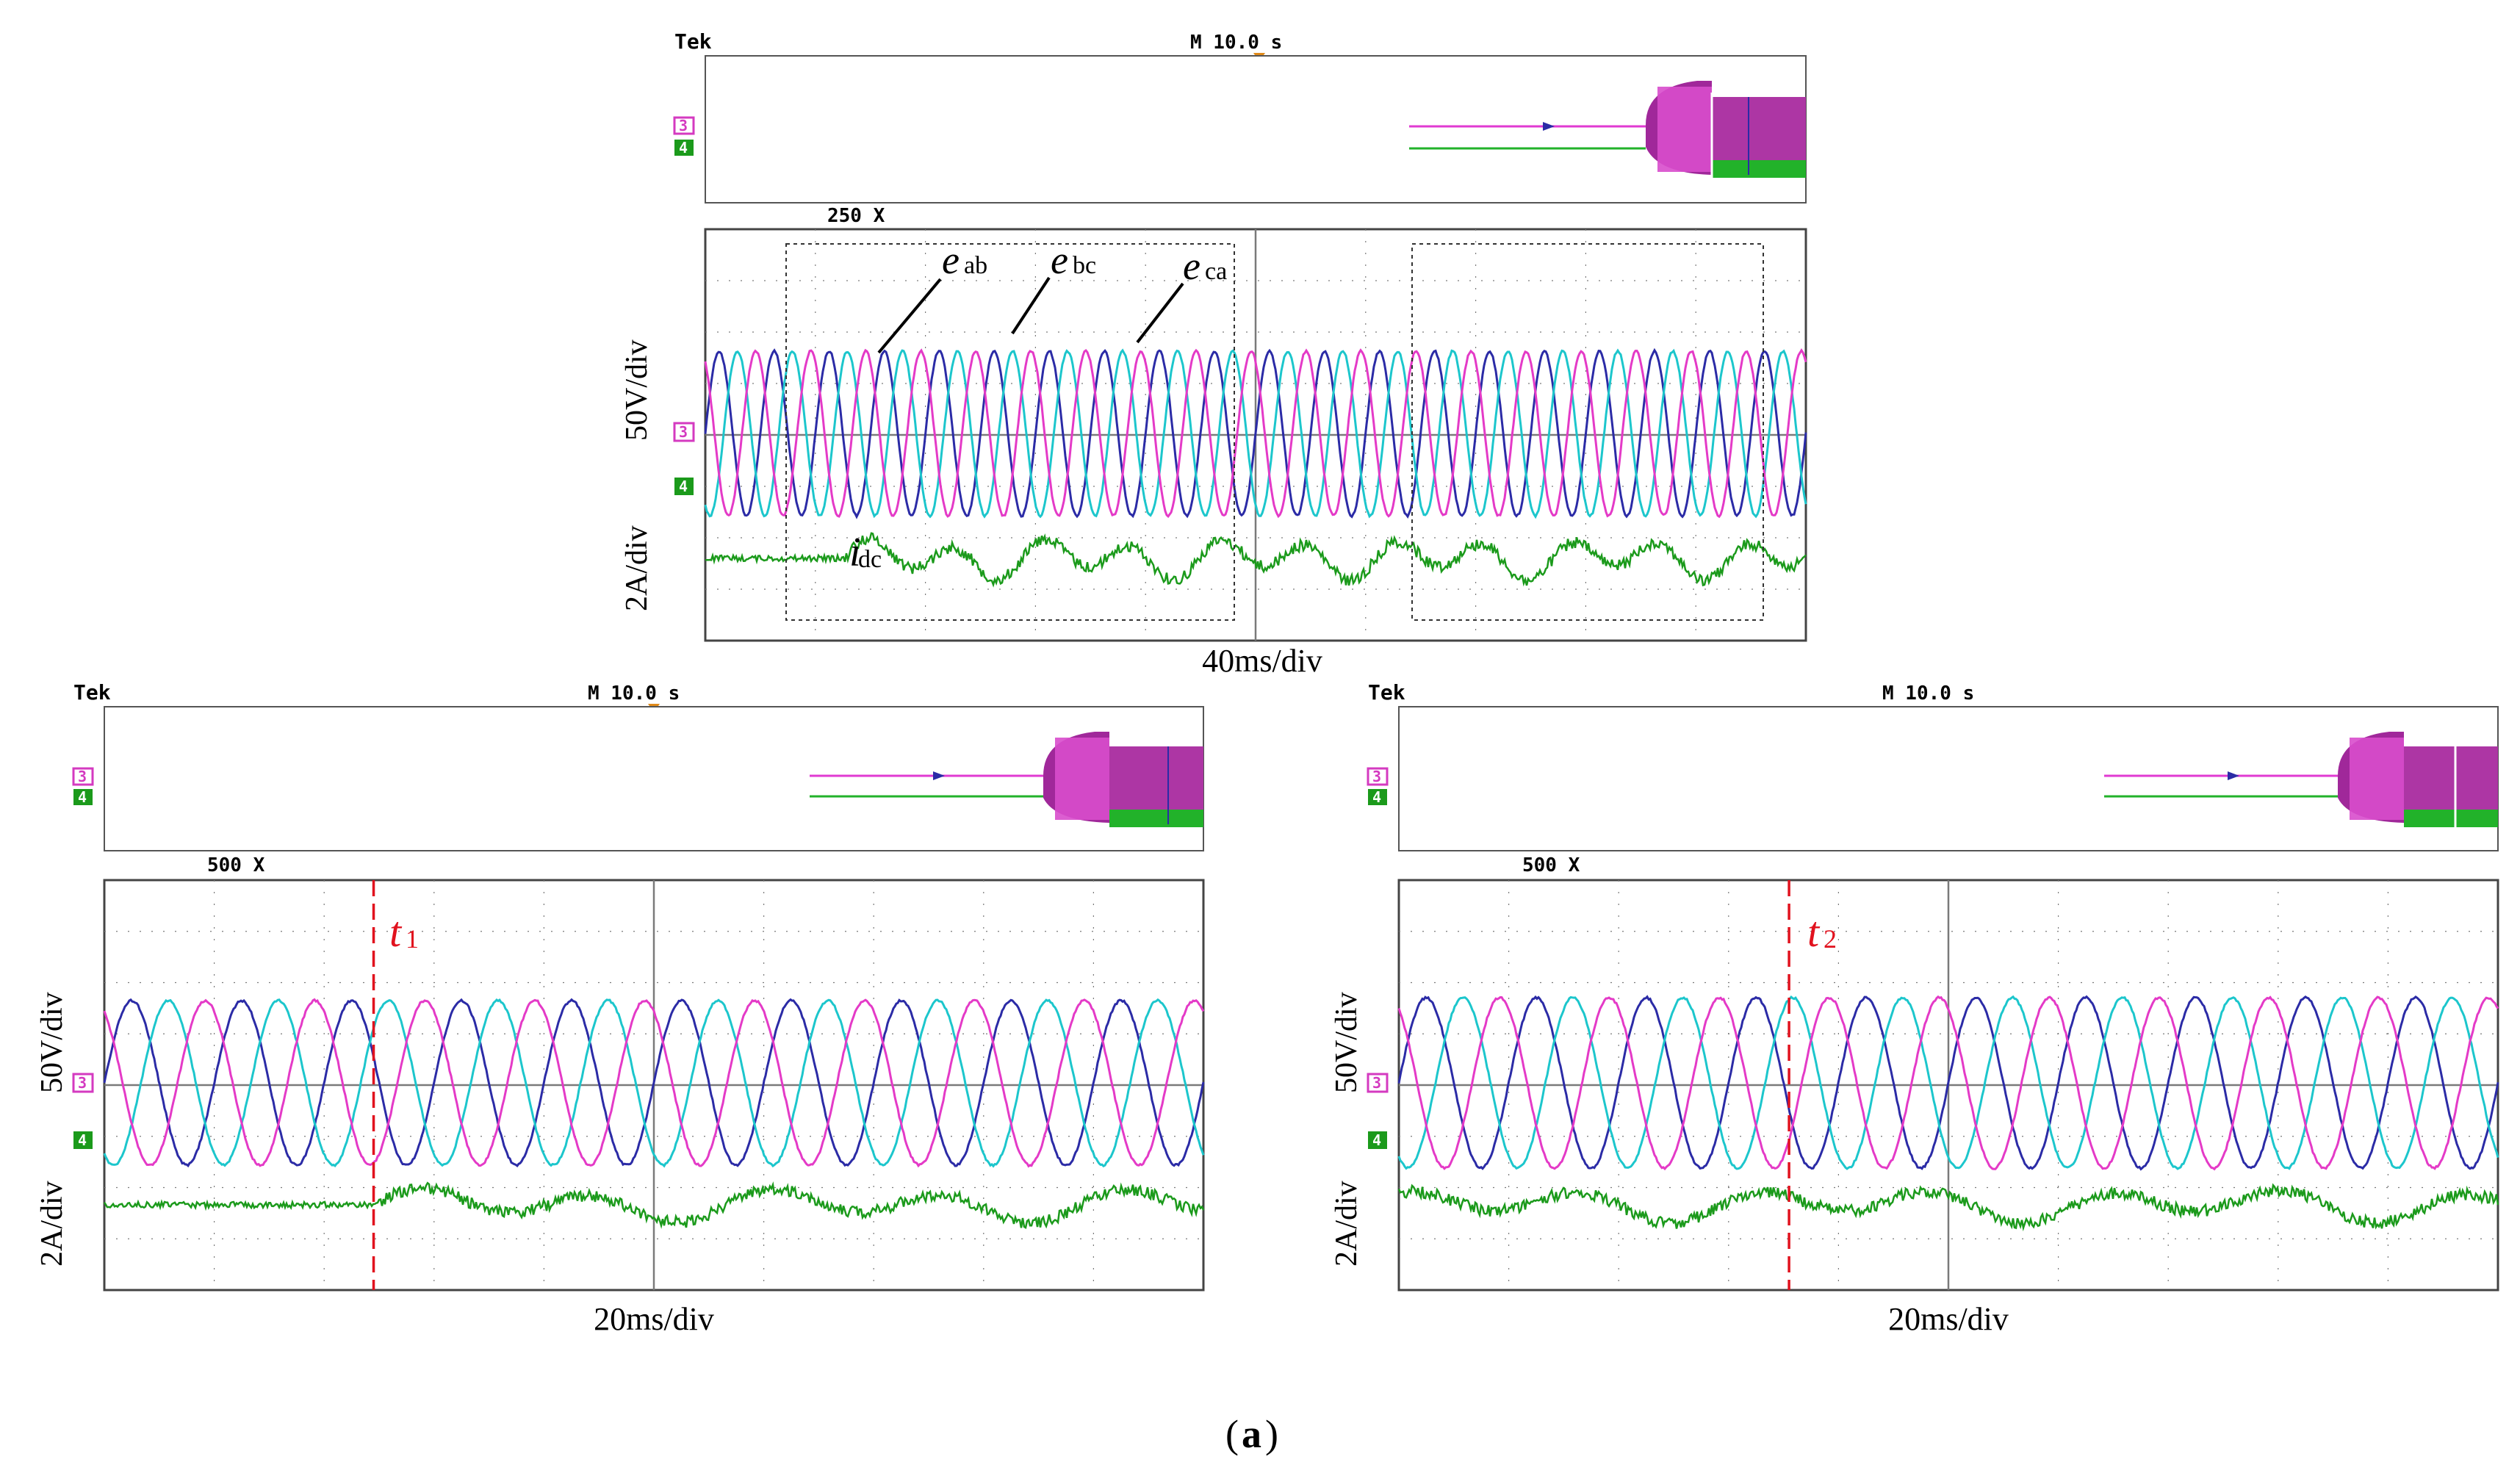  I want to click on svg-text: i, so click(855, 552).